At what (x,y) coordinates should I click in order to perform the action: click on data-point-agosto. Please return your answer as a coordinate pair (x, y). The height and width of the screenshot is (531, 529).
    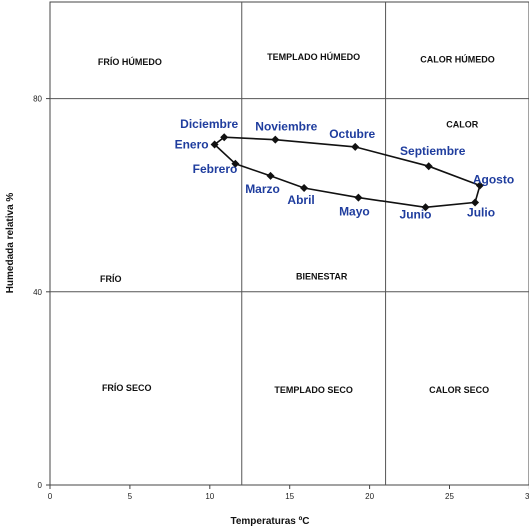
    Looking at the image, I should click on (479, 185).